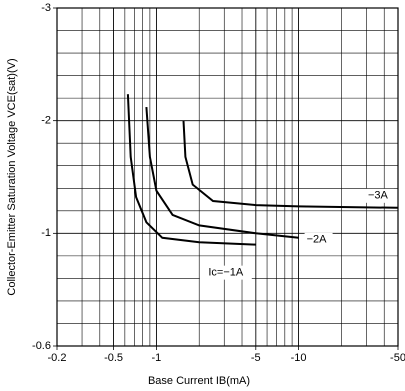 This screenshot has width=405, height=391. What do you see at coordinates (397, 358) in the screenshot?
I see `x-tick-label: -50` at bounding box center [397, 358].